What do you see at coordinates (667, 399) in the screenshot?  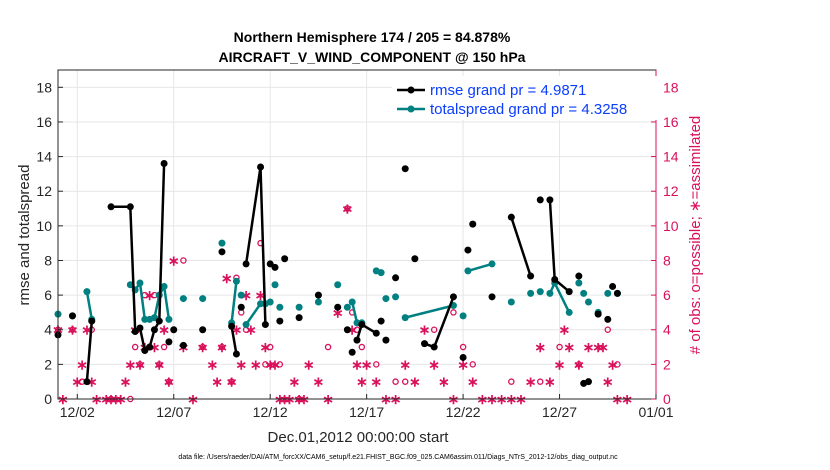 I see `y-right-tick-label: 0` at bounding box center [667, 399].